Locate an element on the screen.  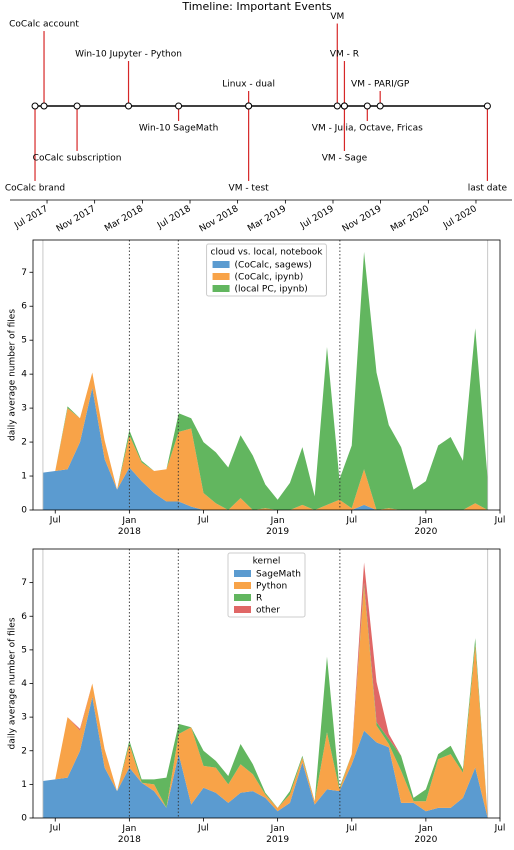
legend-box is located at coordinates (266, 270).